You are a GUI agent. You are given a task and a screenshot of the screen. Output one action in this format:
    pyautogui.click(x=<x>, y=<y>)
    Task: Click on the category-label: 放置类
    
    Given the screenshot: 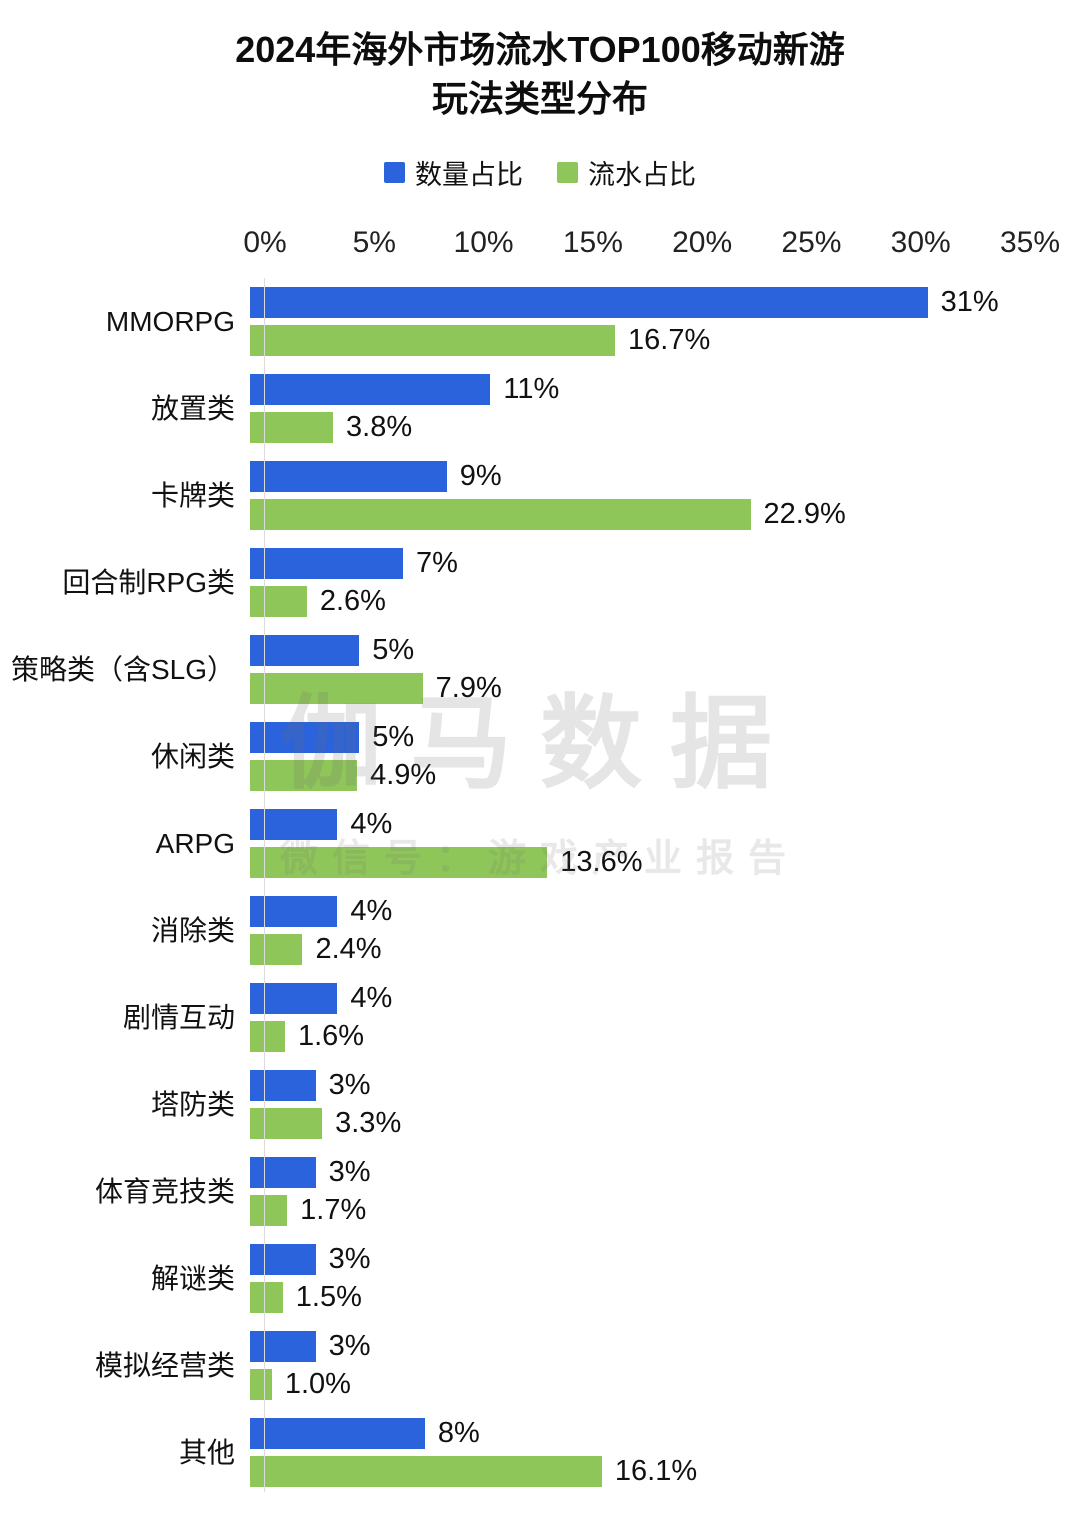 What is the action you would take?
    pyautogui.click(x=192, y=408)
    